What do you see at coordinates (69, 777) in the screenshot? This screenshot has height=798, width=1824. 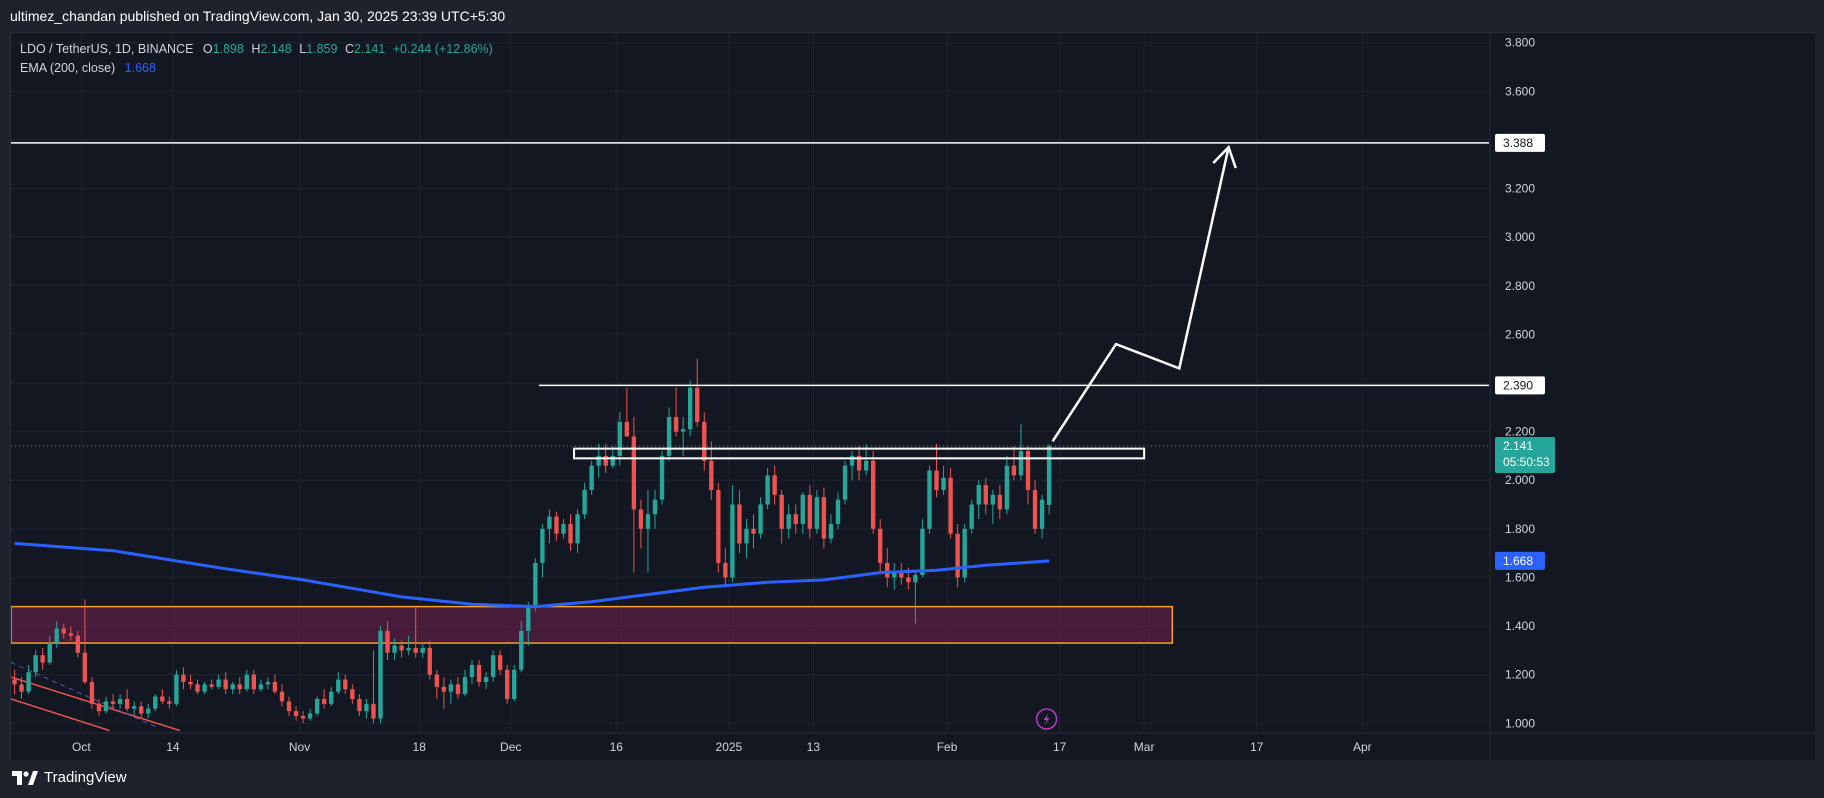 I see `tradingview-logo: TradingView` at bounding box center [69, 777].